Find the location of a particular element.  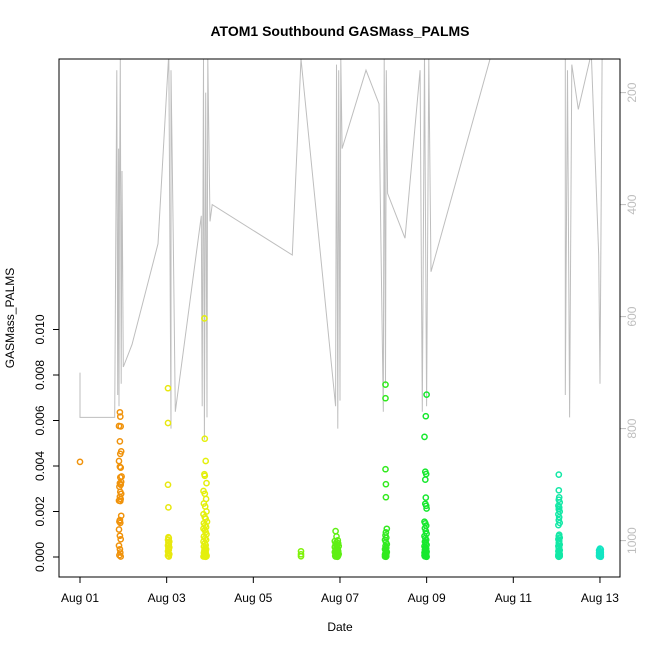

y-tick-label: 0.010 is located at coordinates (40, 329).